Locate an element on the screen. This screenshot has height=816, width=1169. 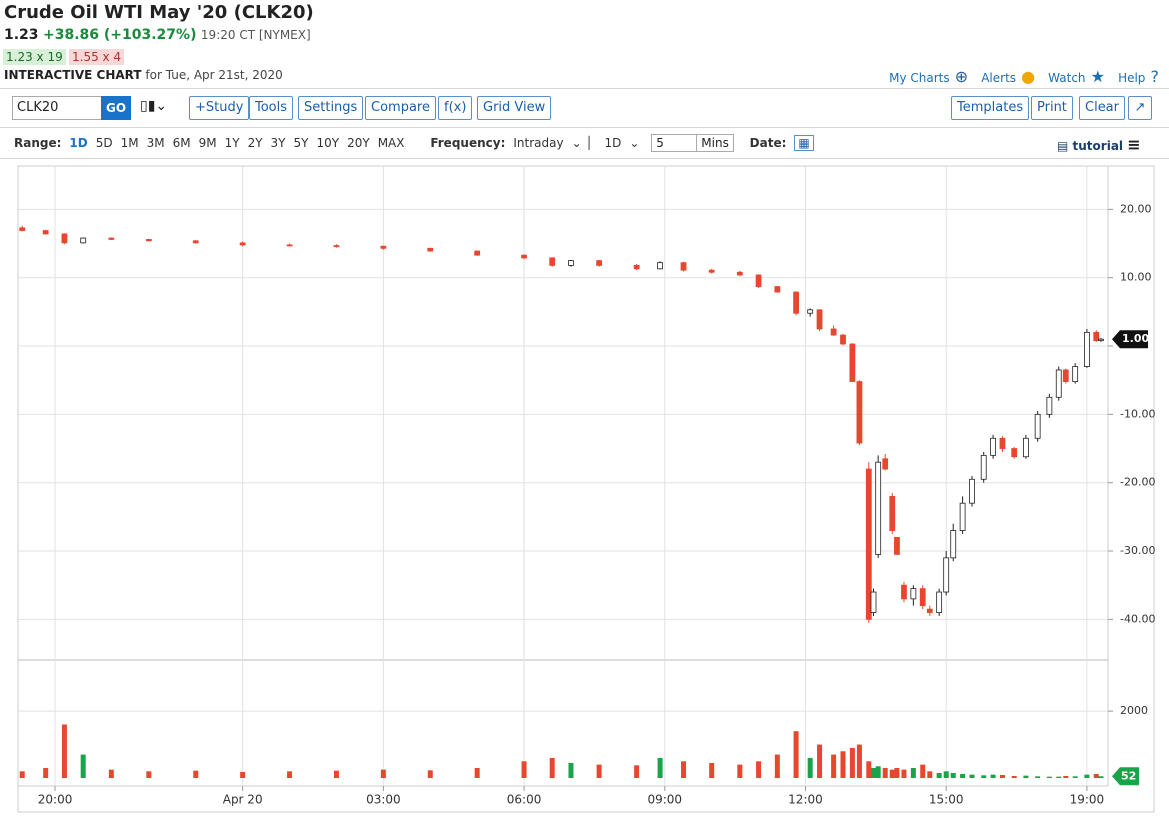
button: Compare is located at coordinates (400, 108).